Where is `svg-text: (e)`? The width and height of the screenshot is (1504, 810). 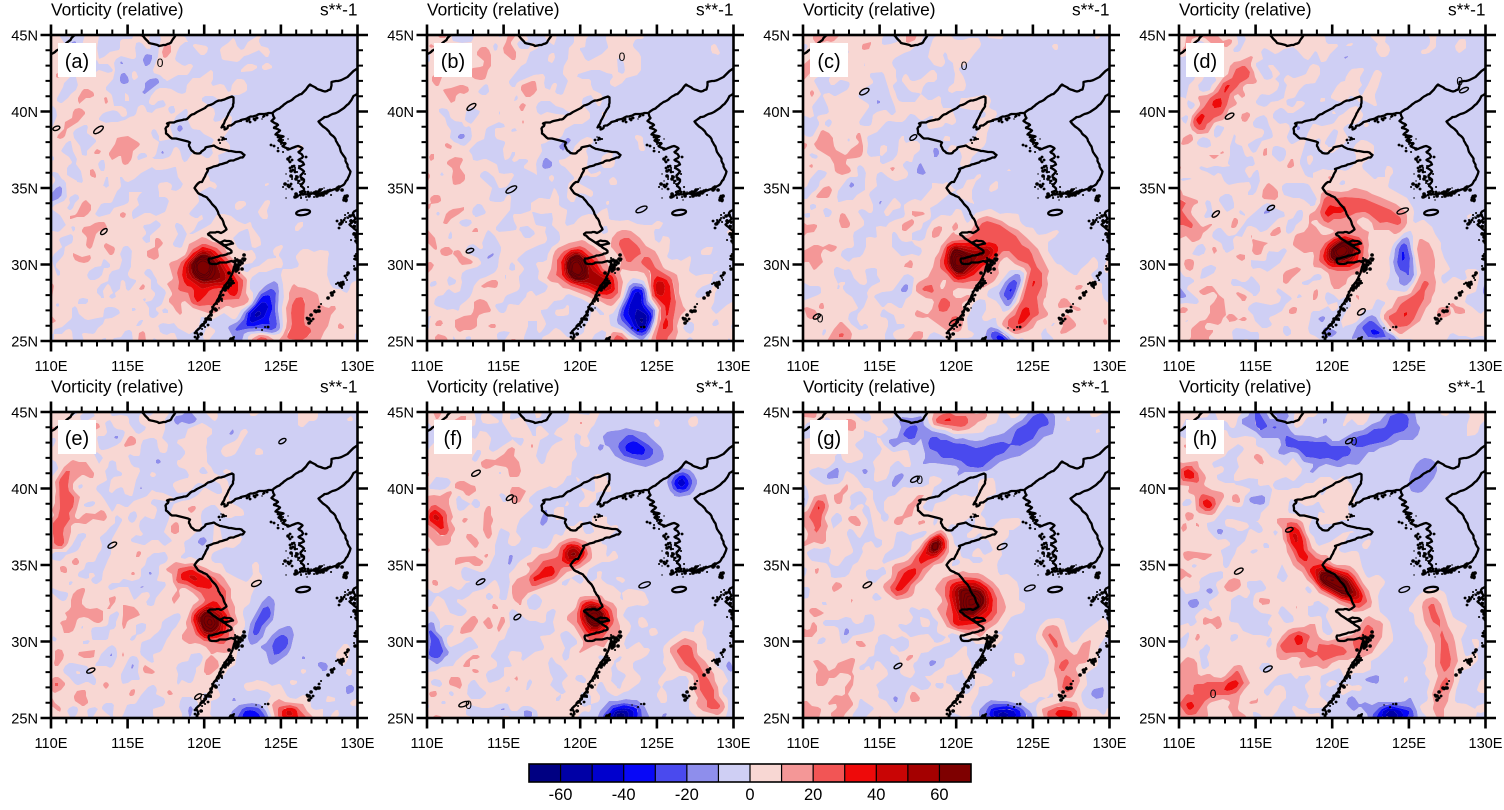 svg-text: (e) is located at coordinates (77, 439).